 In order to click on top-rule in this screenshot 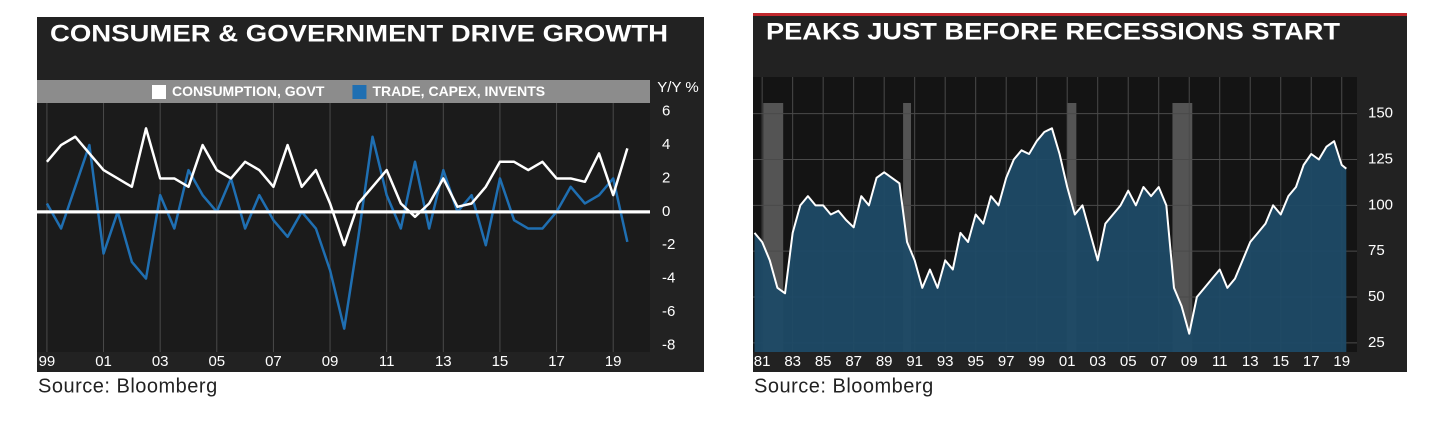, I will do `click(1080, 14)`.